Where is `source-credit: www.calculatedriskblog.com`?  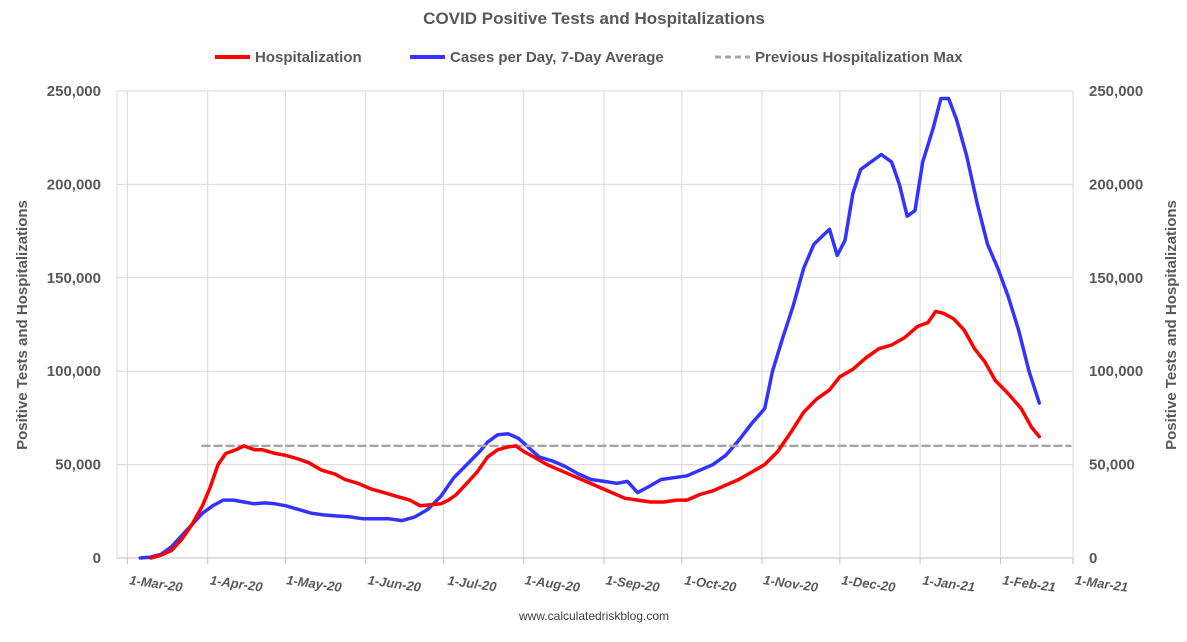
source-credit: www.calculatedriskblog.com is located at coordinates (593, 616).